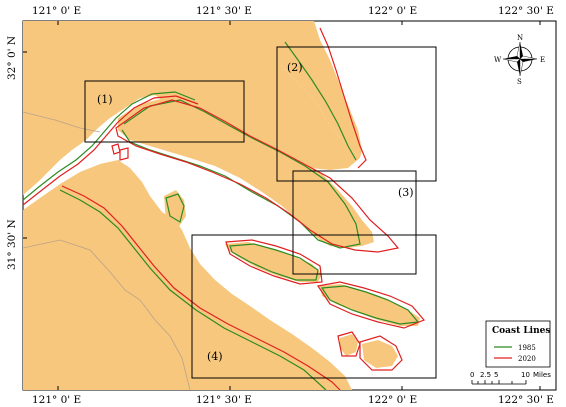  What do you see at coordinates (392, 11) in the screenshot?
I see `top-axis-label-3: 122° 0' E` at bounding box center [392, 11].